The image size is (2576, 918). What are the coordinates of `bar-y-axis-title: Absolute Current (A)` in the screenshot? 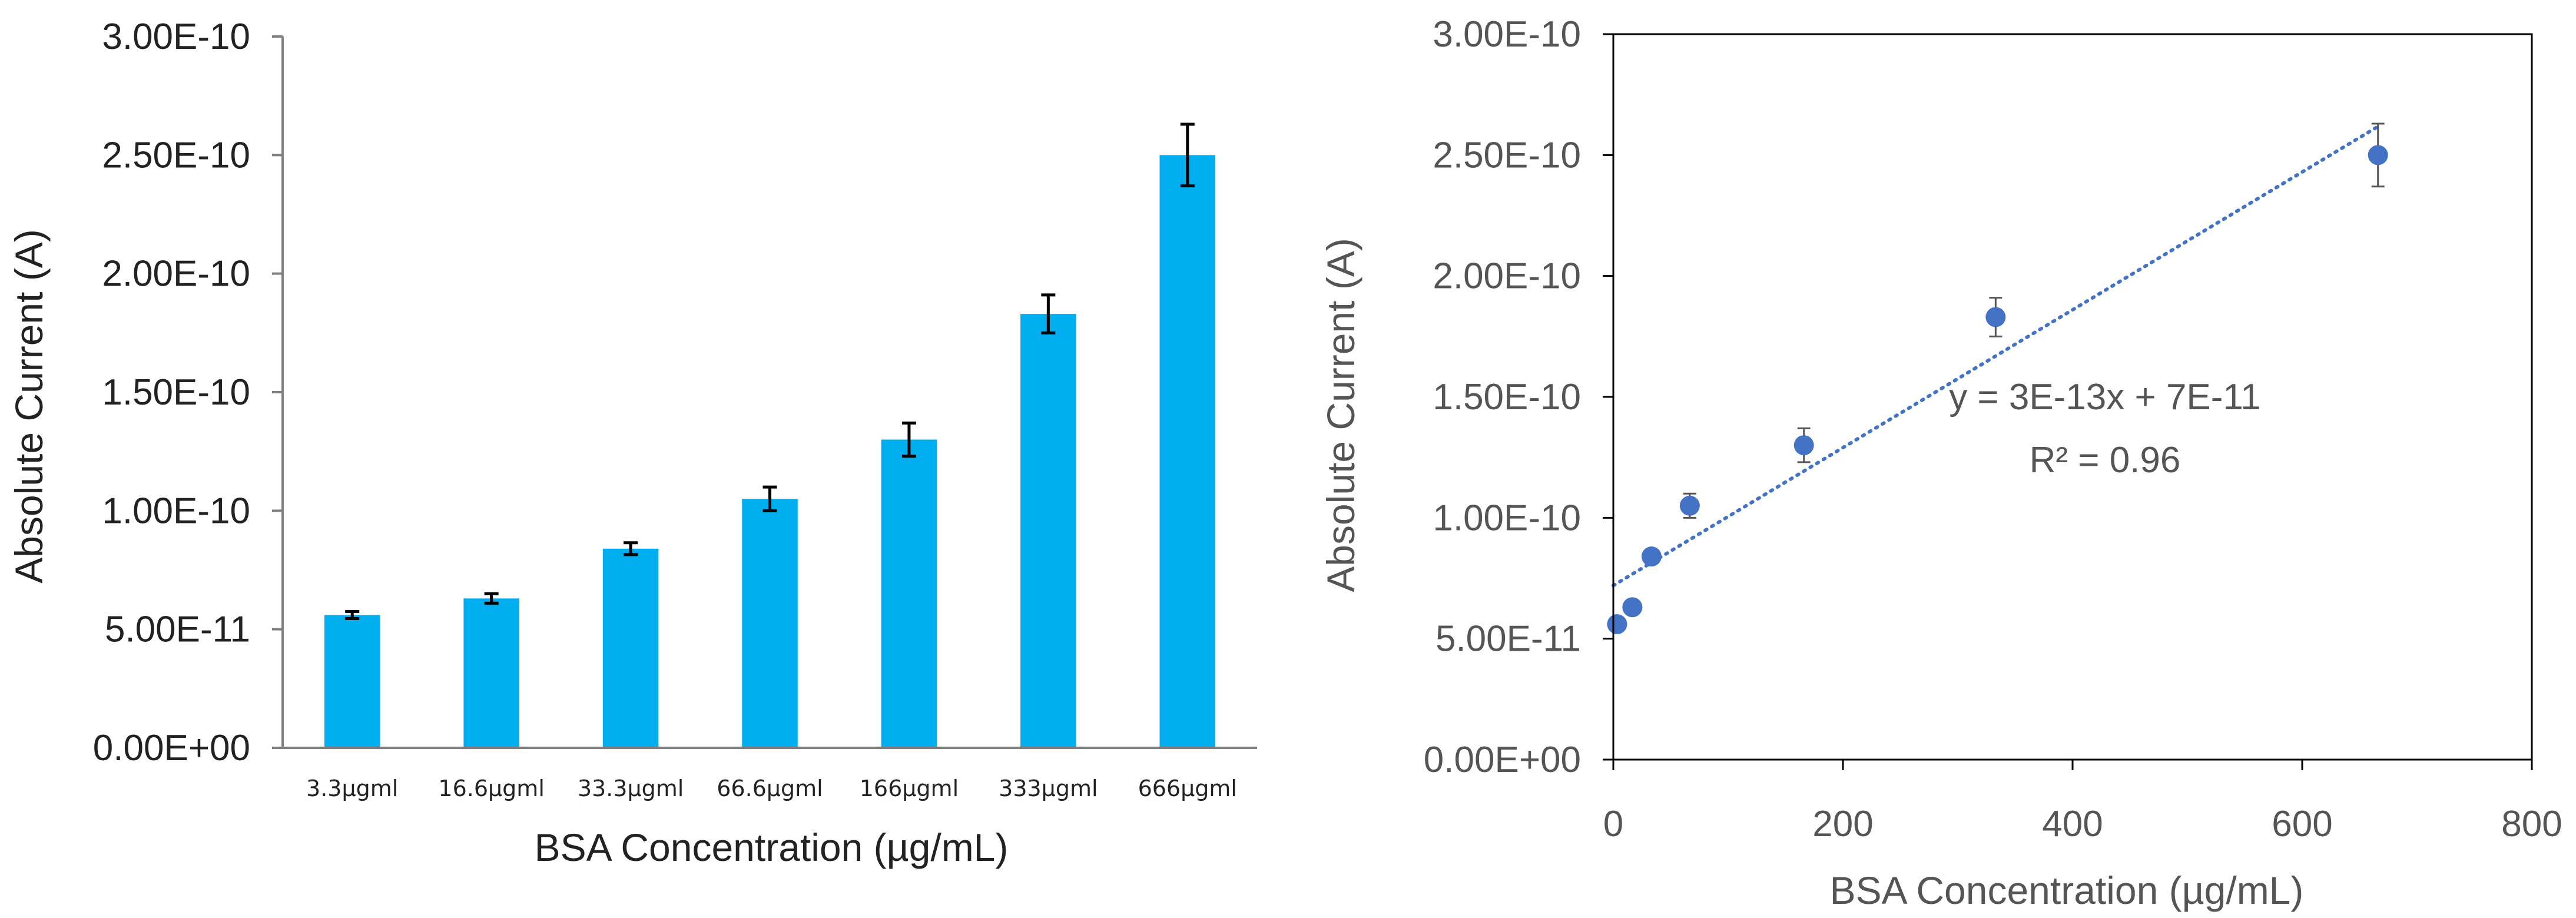 It's located at (29, 406).